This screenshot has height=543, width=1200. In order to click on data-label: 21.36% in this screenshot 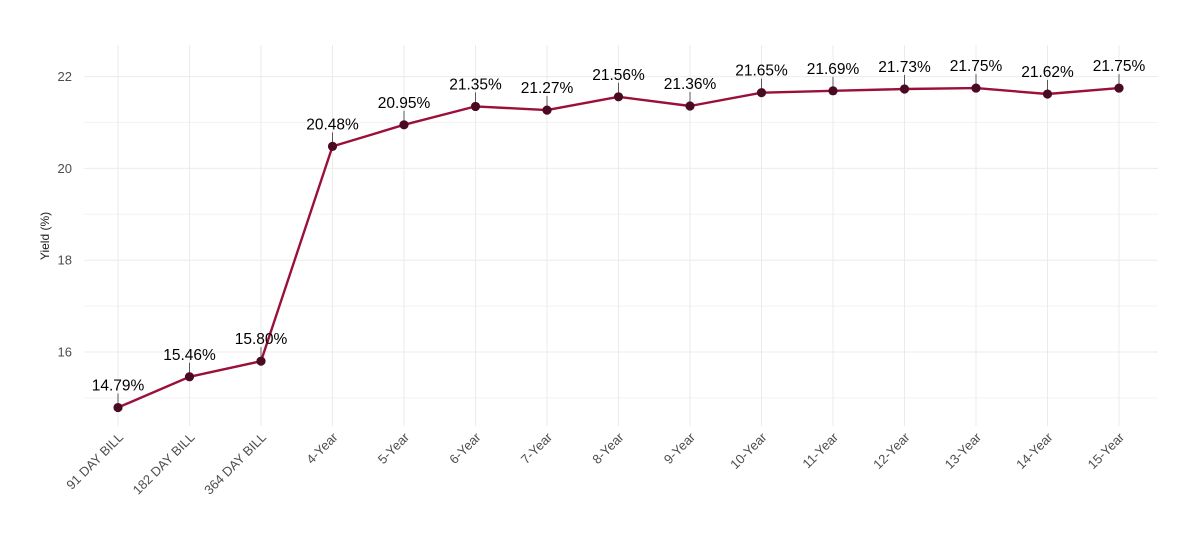, I will do `click(690, 84)`.